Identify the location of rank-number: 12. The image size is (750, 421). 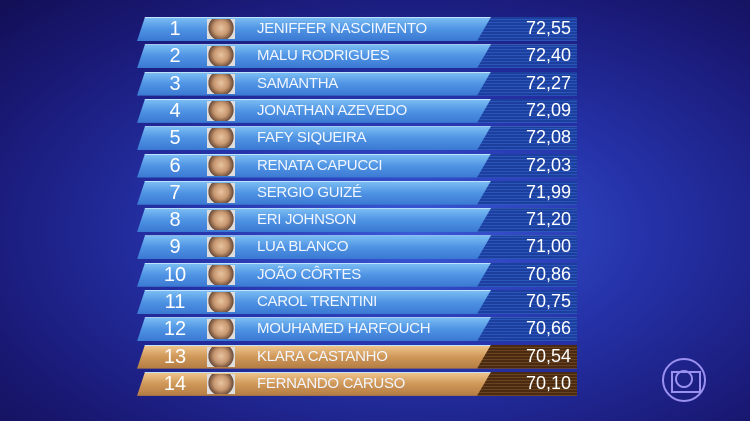
(175, 329).